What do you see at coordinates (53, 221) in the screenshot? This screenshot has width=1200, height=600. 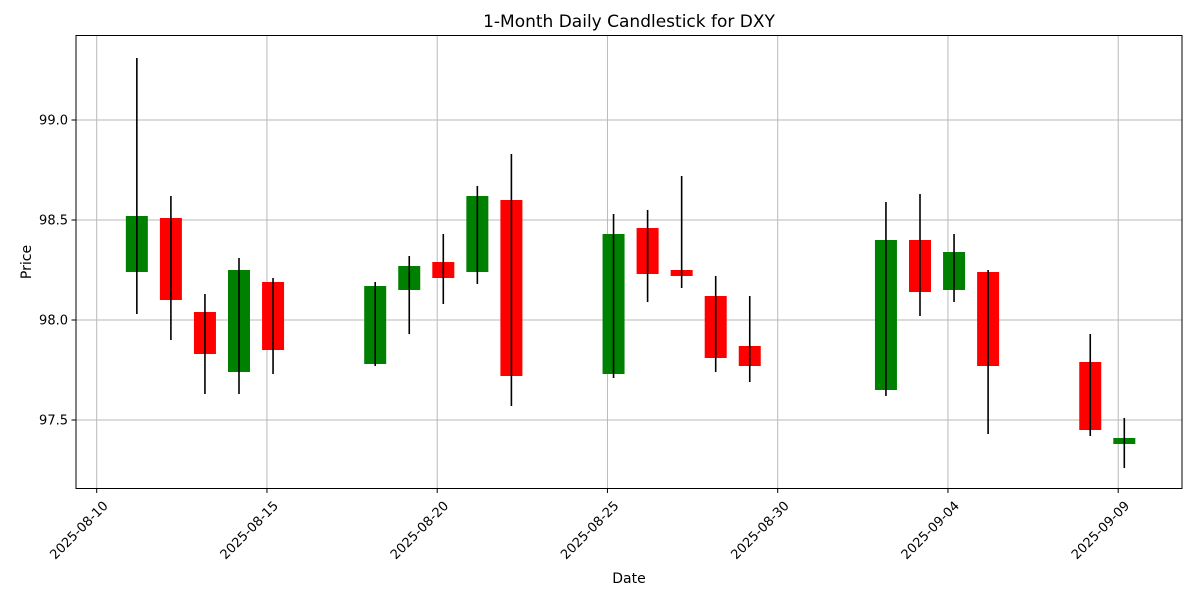 I see `y-tick-label: 98.5` at bounding box center [53, 221].